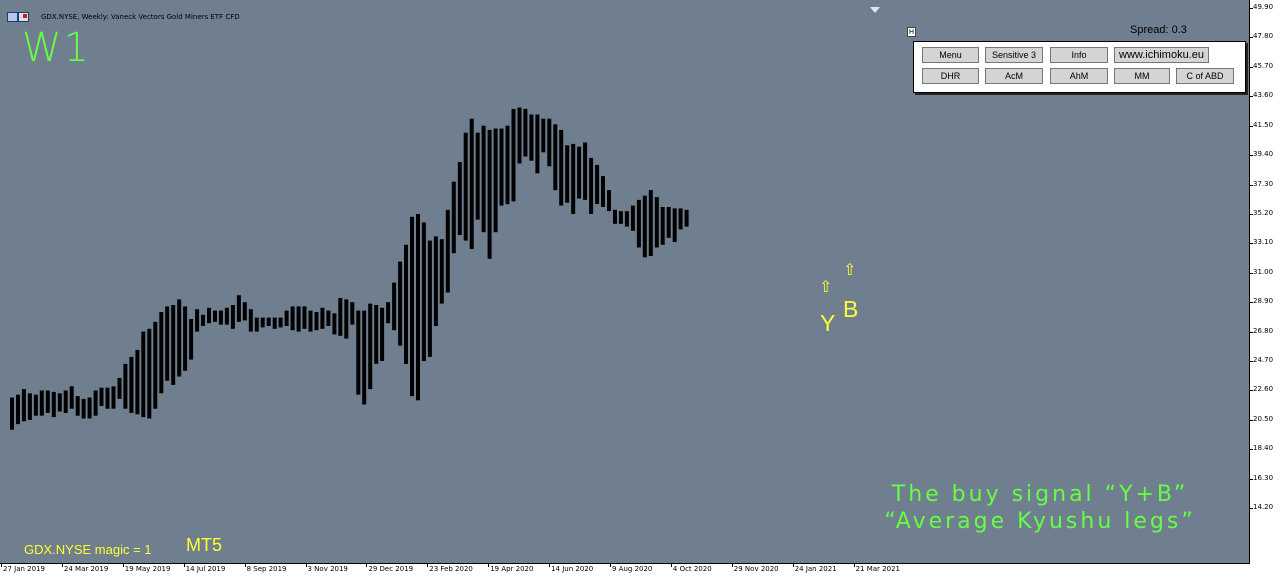  Describe the element at coordinates (692, 569) in the screenshot. I see `time-tick-label: 4 Oct 2020` at that location.